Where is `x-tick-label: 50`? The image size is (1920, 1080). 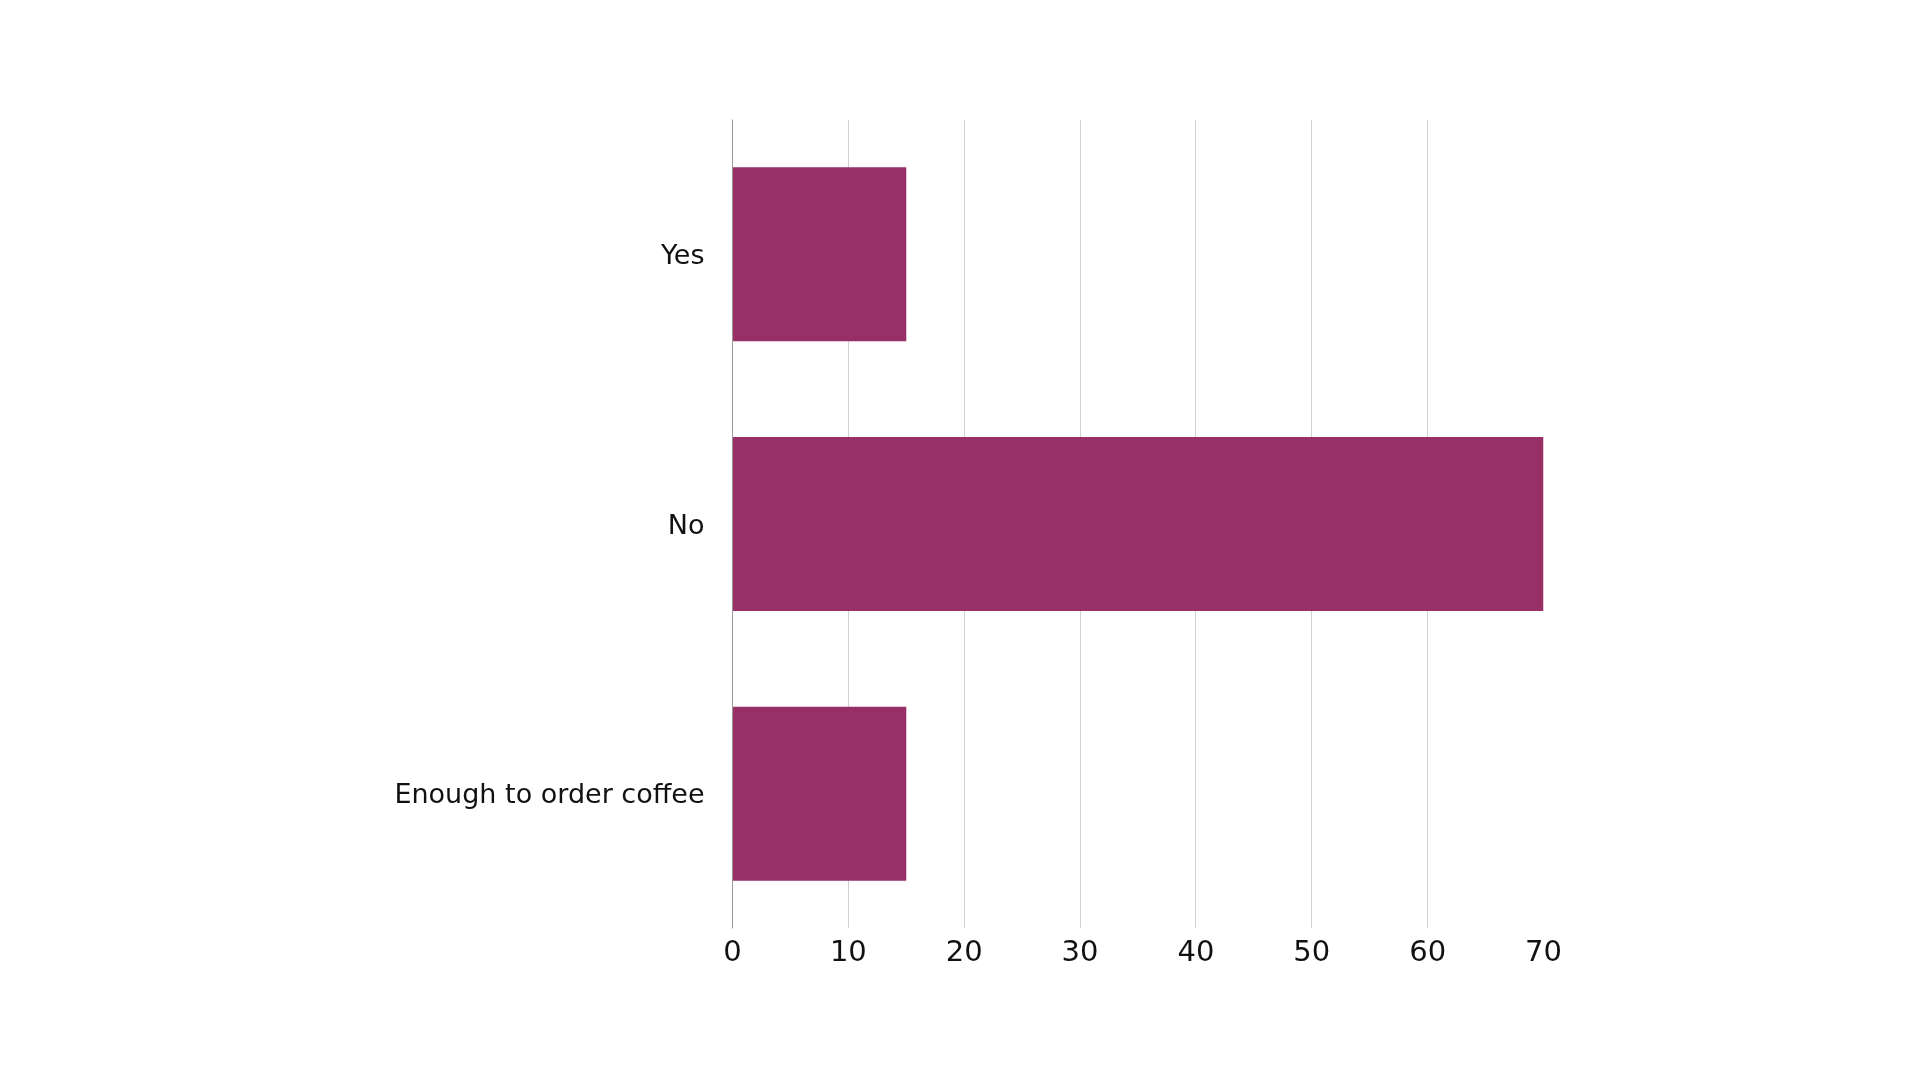 x-tick-label: 50 is located at coordinates (1312, 950).